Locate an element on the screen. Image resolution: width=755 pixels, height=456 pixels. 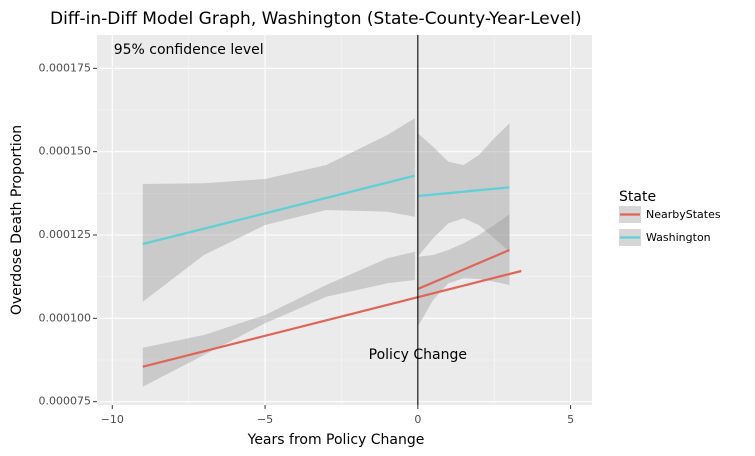
x-tick-label-0: −10 is located at coordinates (112, 419).